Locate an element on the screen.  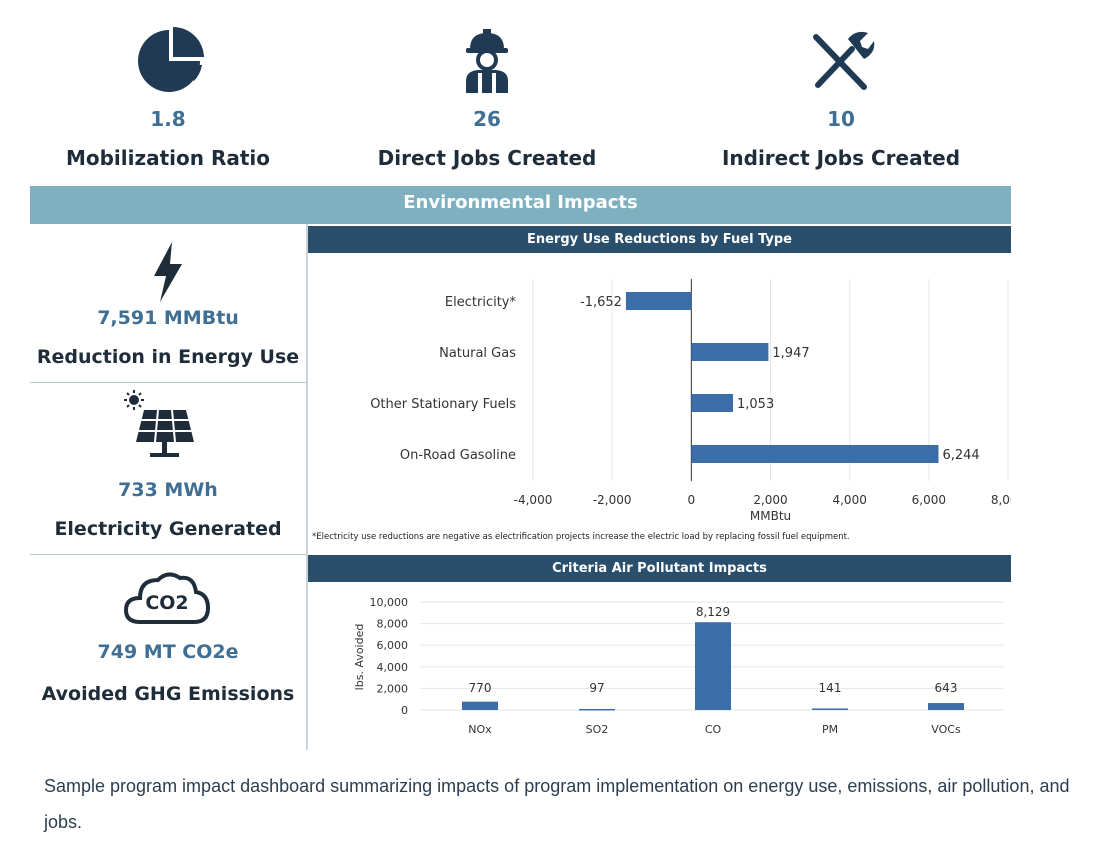
category-label: CO is located at coordinates (713, 729).